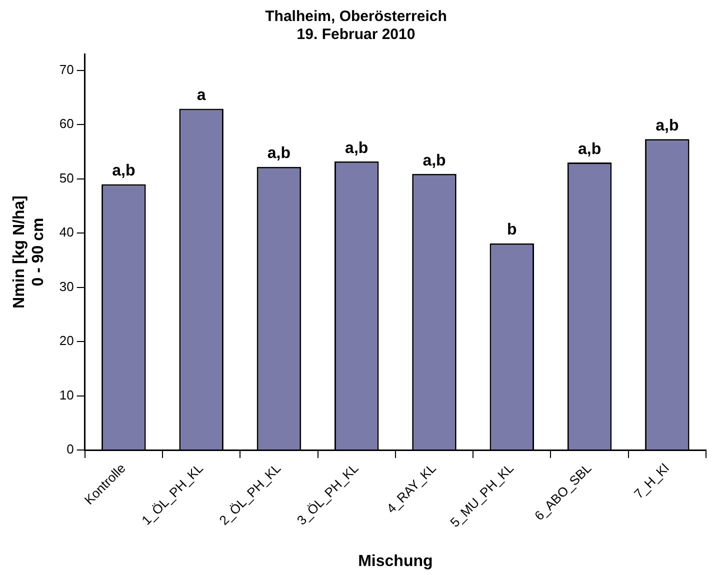  Describe the element at coordinates (66, 340) in the screenshot. I see `y-tick-label: 20` at that location.